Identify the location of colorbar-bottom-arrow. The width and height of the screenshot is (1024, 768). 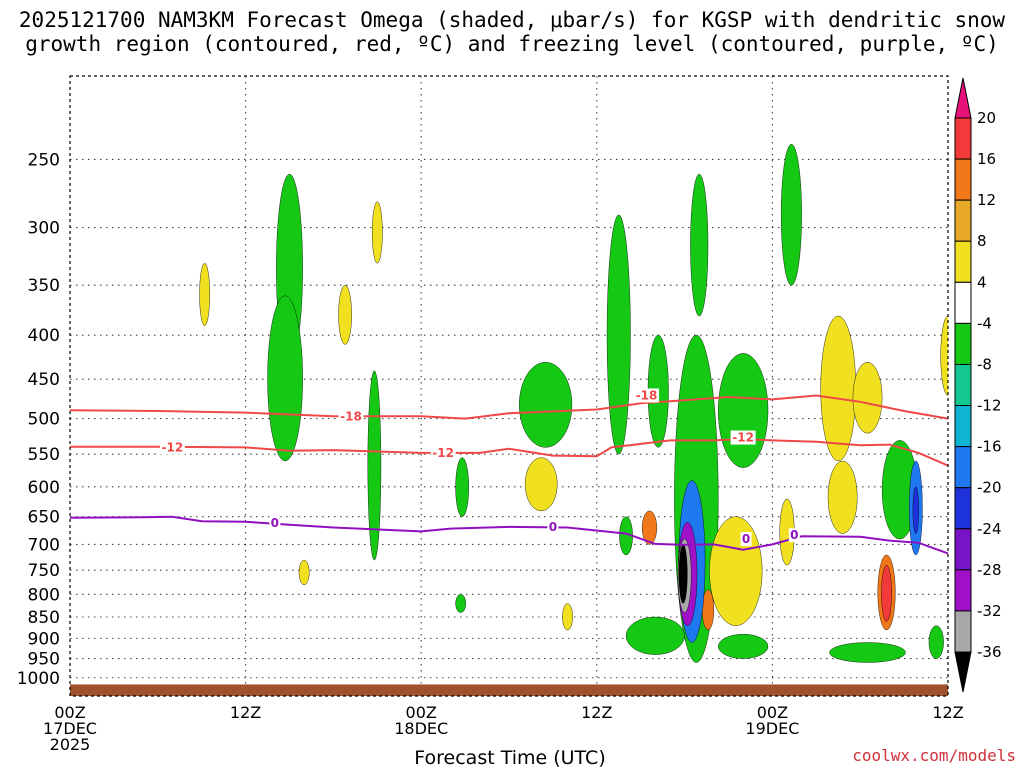
(963, 672).